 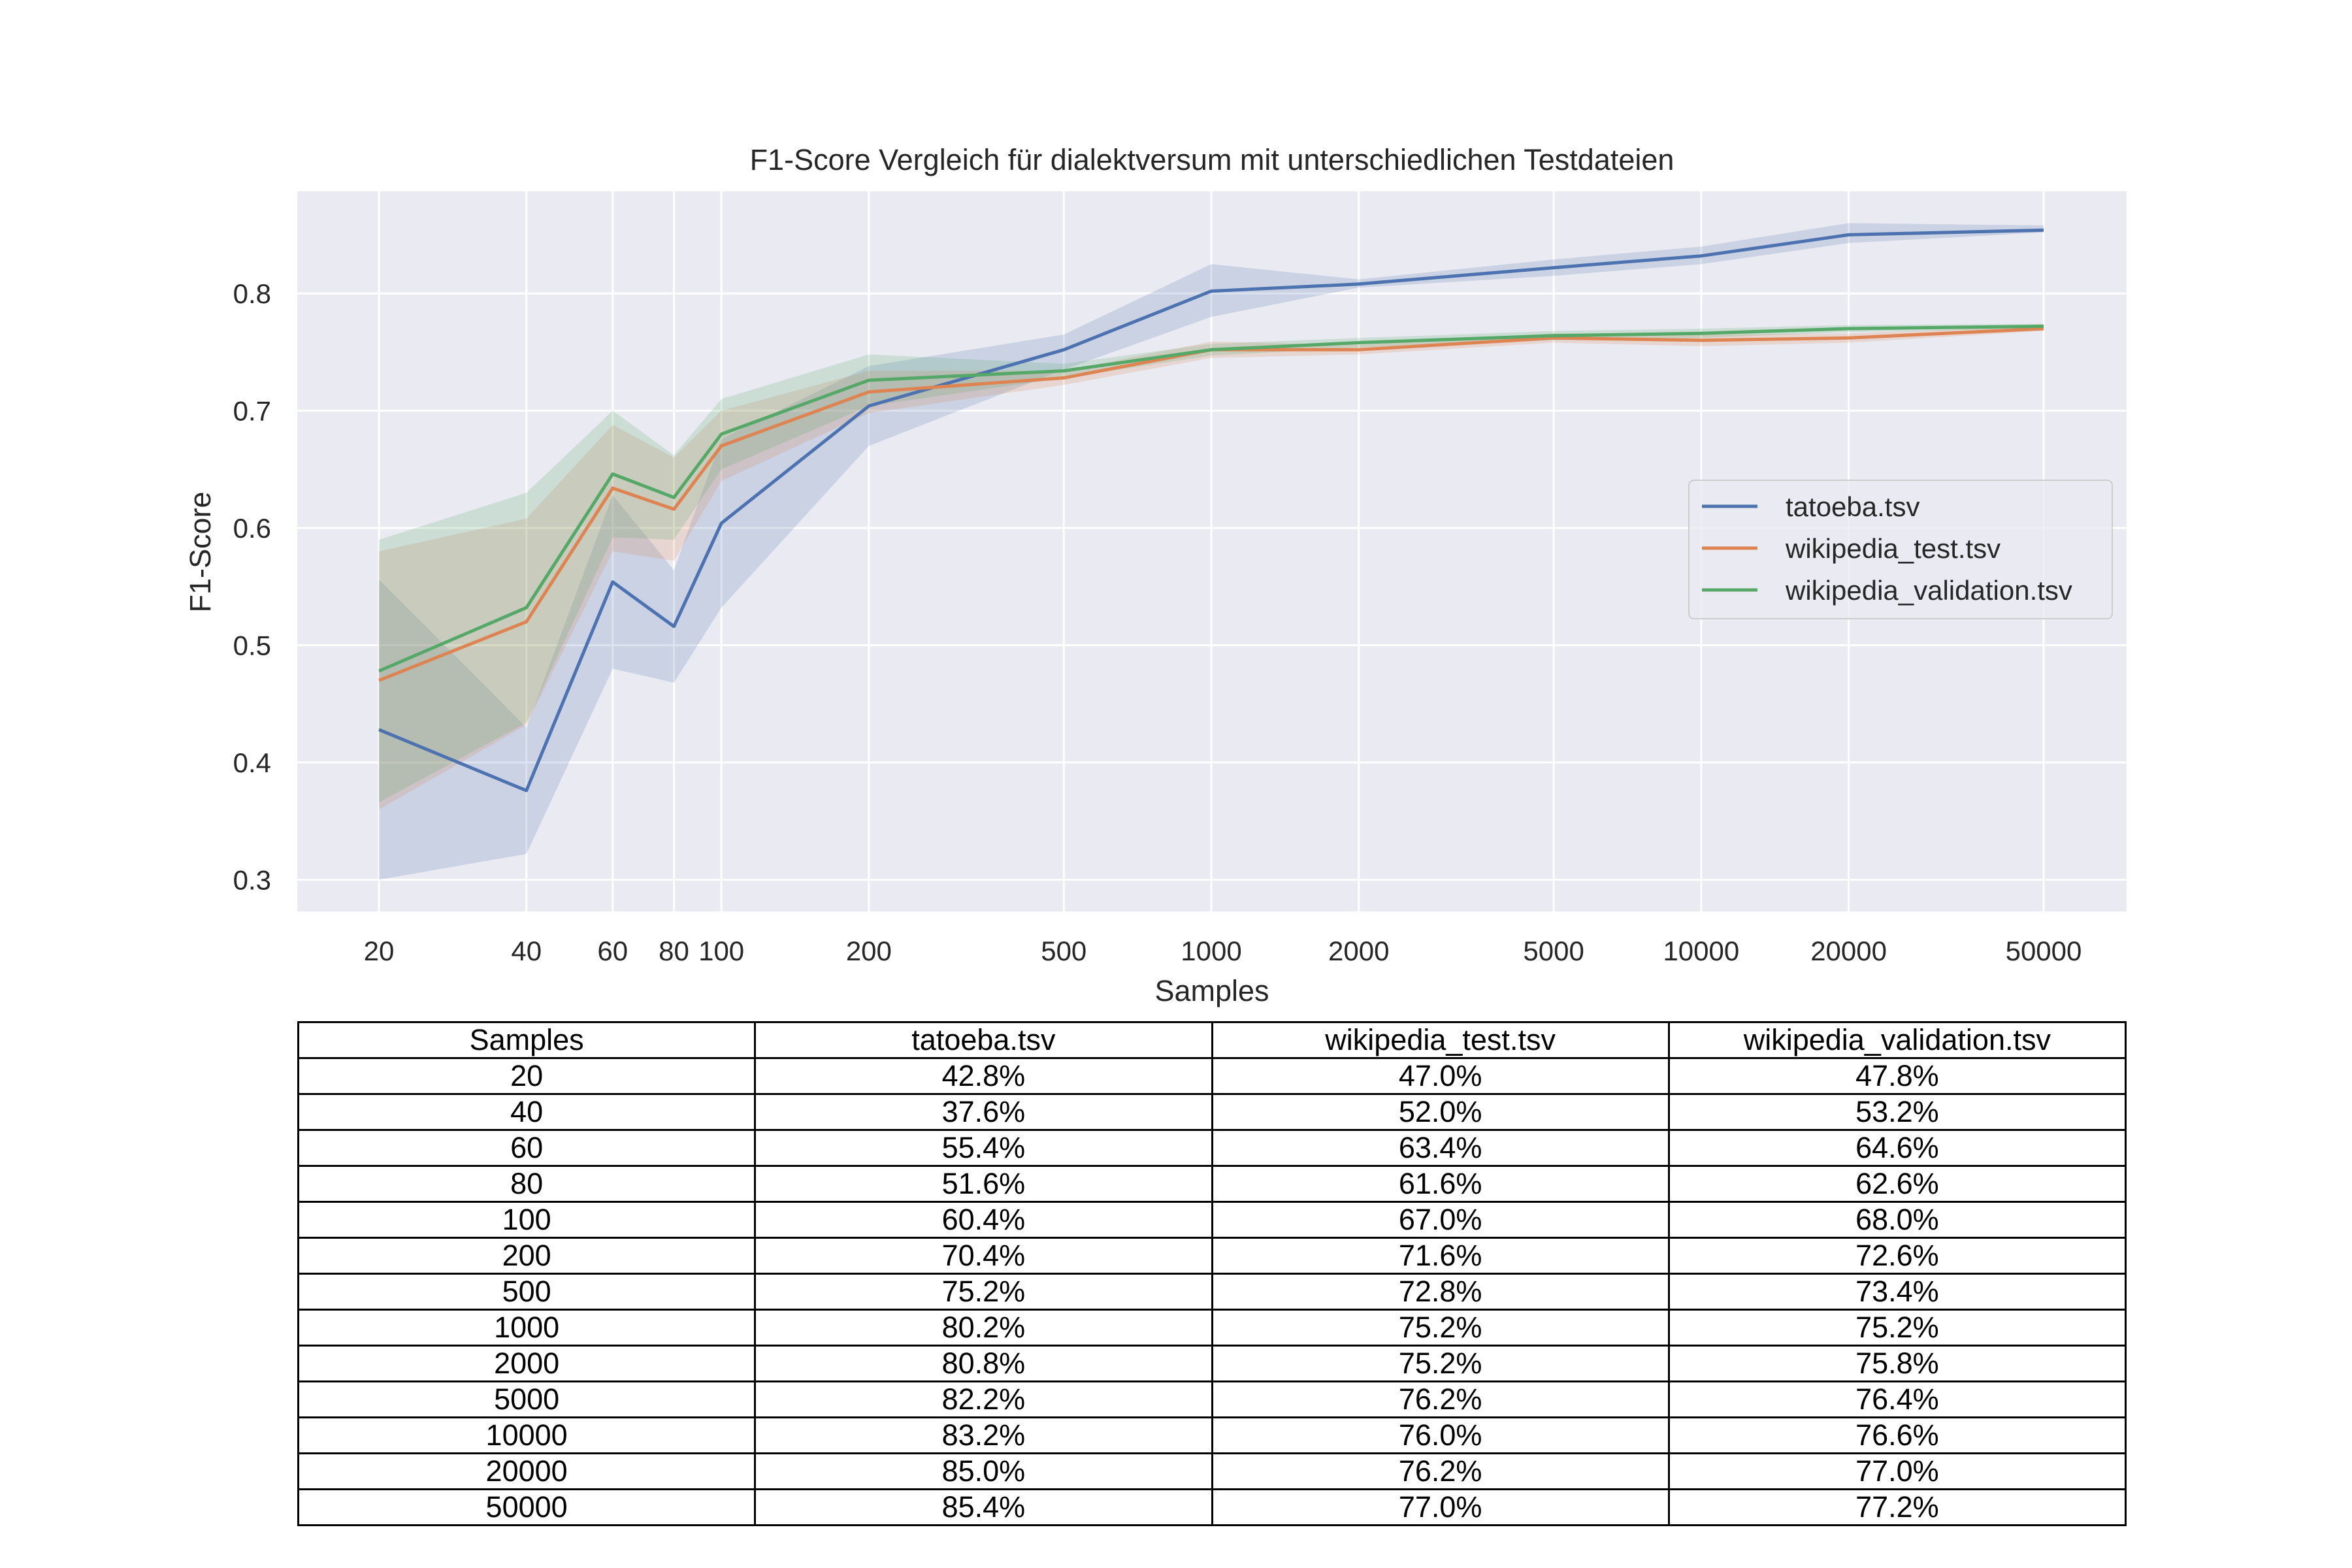 What do you see at coordinates (252, 645) in the screenshot?
I see `y-tick-label: 0.5` at bounding box center [252, 645].